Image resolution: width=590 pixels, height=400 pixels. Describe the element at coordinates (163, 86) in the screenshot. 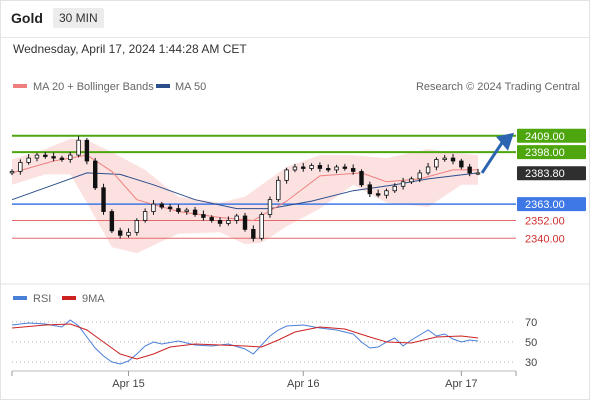

I see `ma50-legend-swatch` at that location.